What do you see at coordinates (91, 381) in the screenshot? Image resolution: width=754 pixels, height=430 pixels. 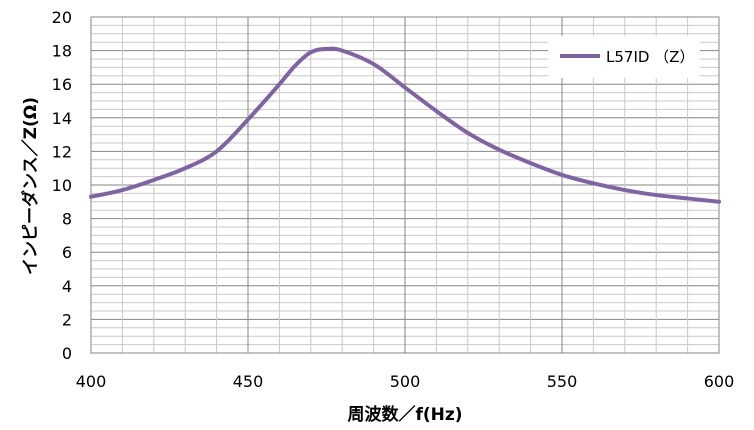 I see `x-tick-label: 400` at bounding box center [91, 381].